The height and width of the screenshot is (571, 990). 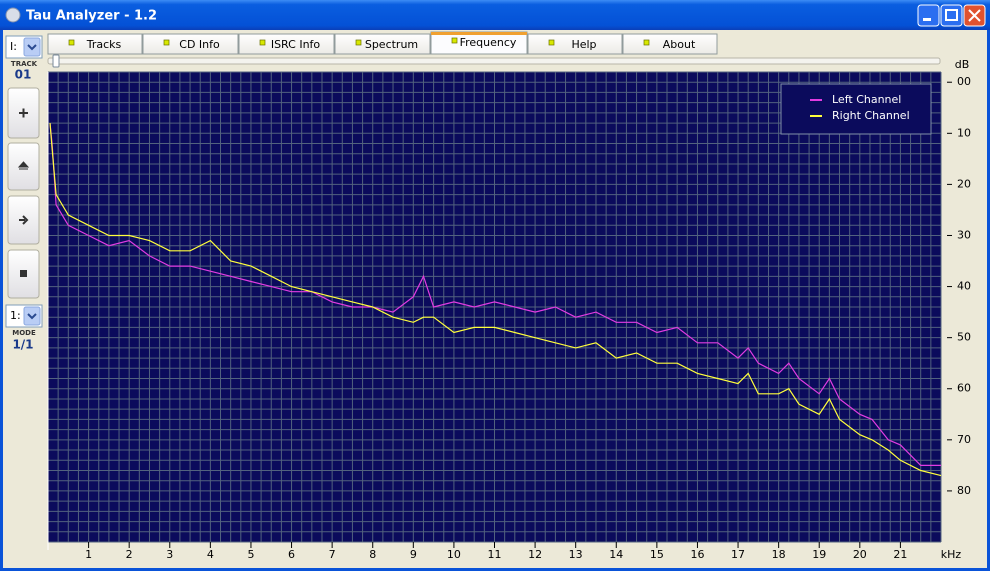 What do you see at coordinates (24, 220) in the screenshot?
I see `play-icon` at bounding box center [24, 220].